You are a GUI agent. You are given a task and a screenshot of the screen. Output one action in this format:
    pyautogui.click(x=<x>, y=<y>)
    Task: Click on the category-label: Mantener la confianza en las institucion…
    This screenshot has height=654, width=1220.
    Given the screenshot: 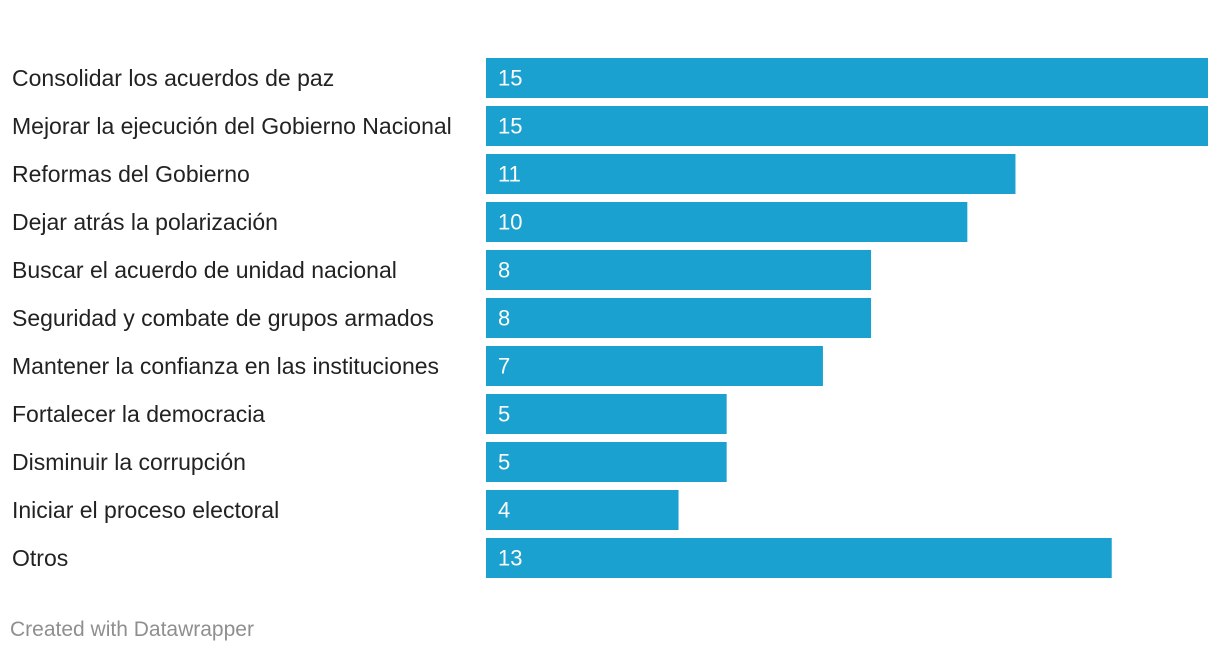 What is the action you would take?
    pyautogui.click(x=225, y=366)
    